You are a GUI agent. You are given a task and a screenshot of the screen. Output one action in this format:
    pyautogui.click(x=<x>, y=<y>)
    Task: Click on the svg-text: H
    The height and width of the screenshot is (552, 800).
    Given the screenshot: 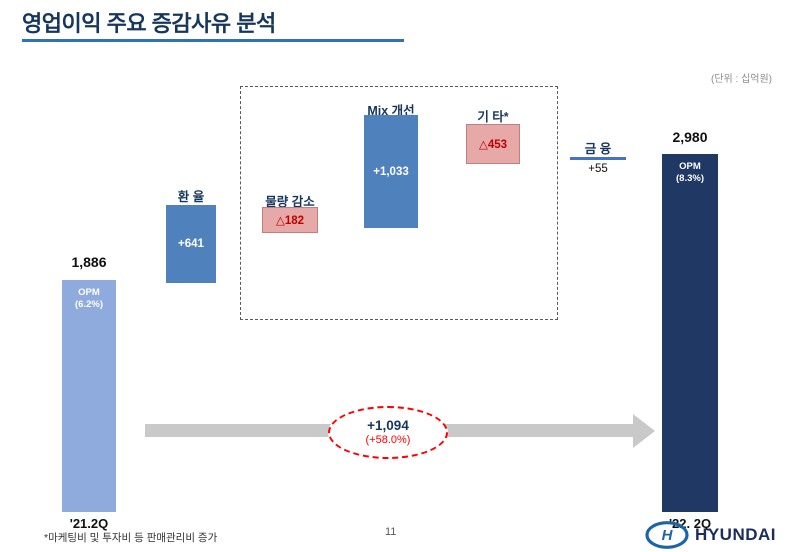 What is the action you would take?
    pyautogui.click(x=668, y=535)
    